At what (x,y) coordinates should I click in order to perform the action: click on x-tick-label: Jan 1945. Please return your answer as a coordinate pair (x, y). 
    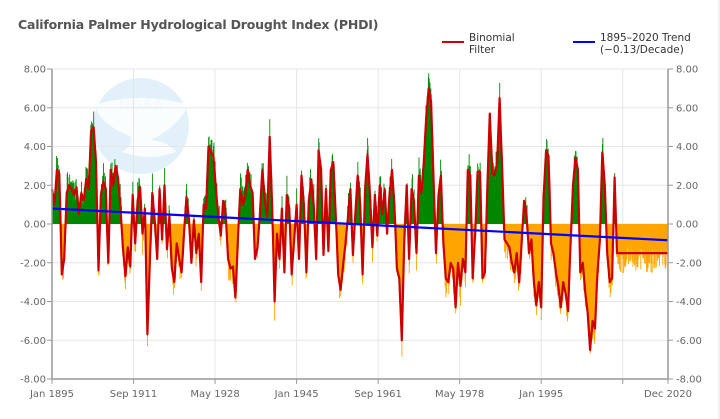
    Looking at the image, I should click on (296, 394).